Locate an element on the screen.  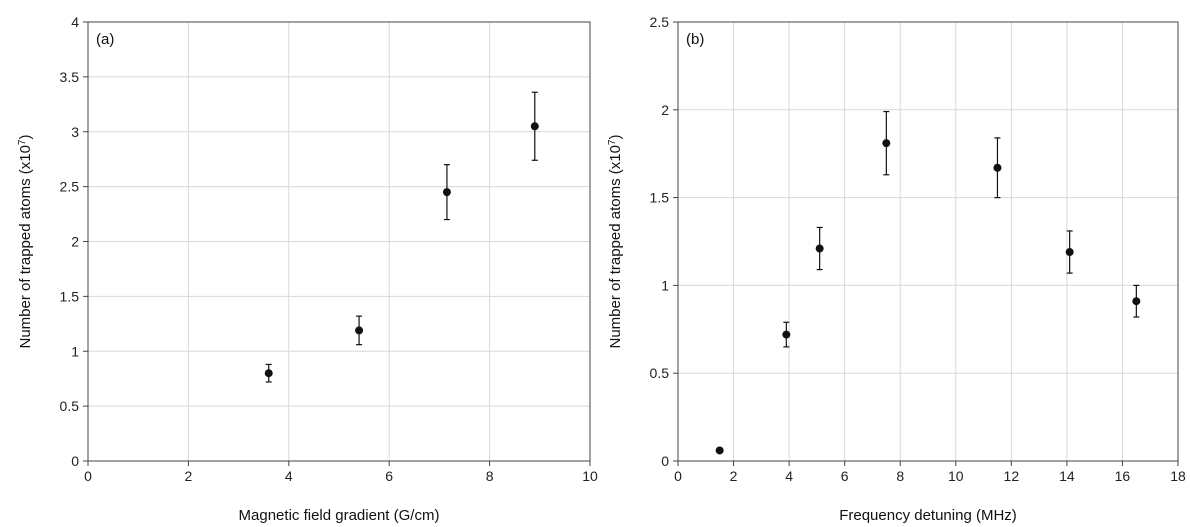
panel-a-x-tick-label: 4 is located at coordinates (289, 476).